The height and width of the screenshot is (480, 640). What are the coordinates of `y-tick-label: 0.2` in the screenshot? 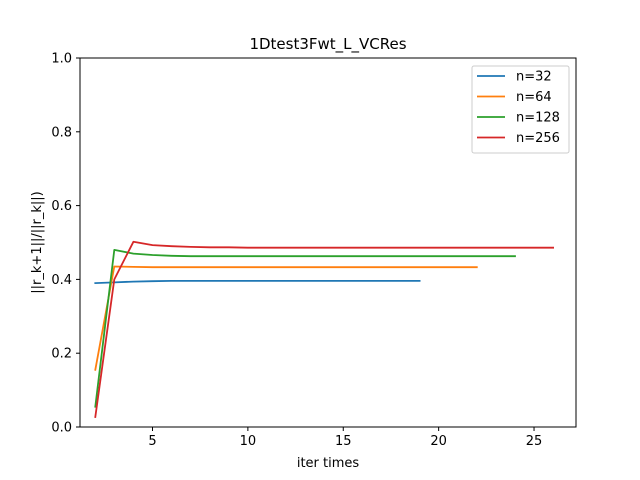 It's located at (61, 354).